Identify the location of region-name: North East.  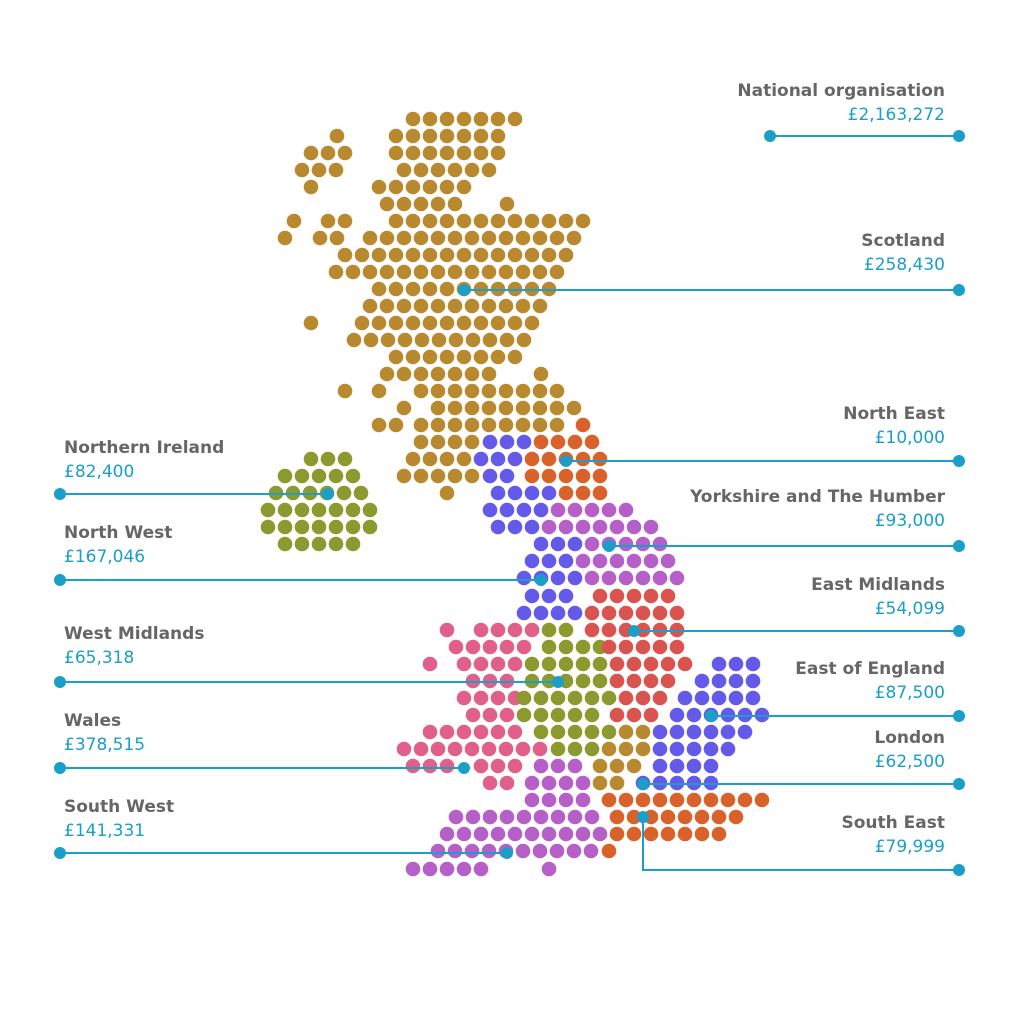
(894, 414).